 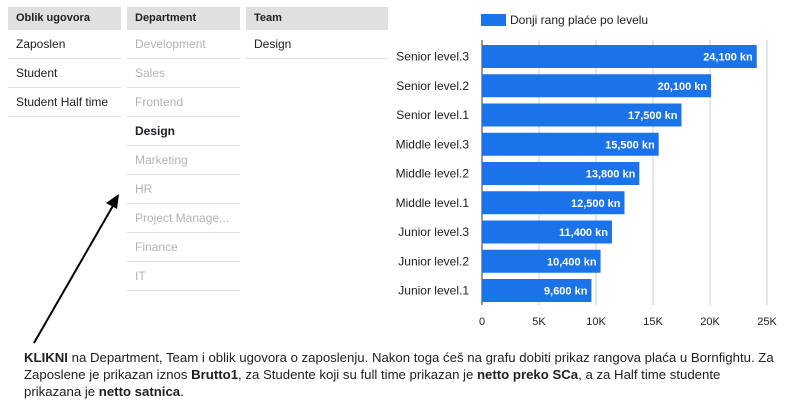 What do you see at coordinates (528, 374) in the screenshot?
I see `note-netto-sc: netto preko SCa` at bounding box center [528, 374].